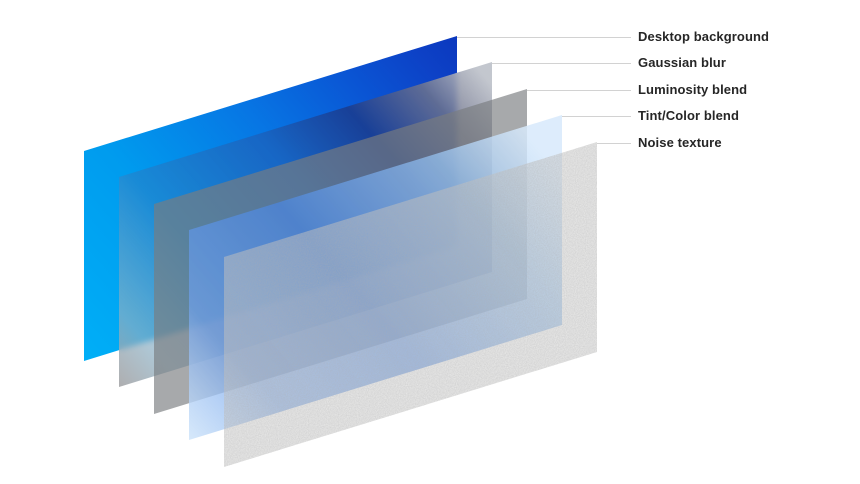  I want to click on label-desktop-background: Desktop background, so click(704, 36).